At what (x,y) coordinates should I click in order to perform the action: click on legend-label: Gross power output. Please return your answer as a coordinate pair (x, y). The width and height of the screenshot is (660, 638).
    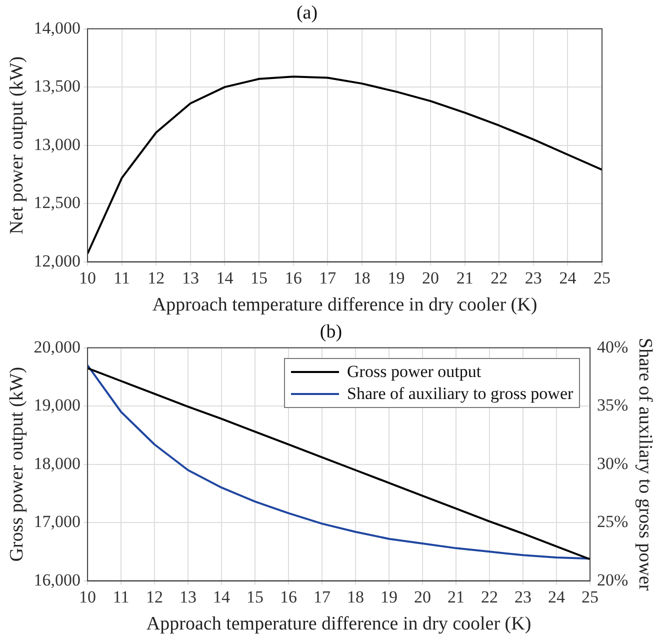
    Looking at the image, I should click on (414, 371).